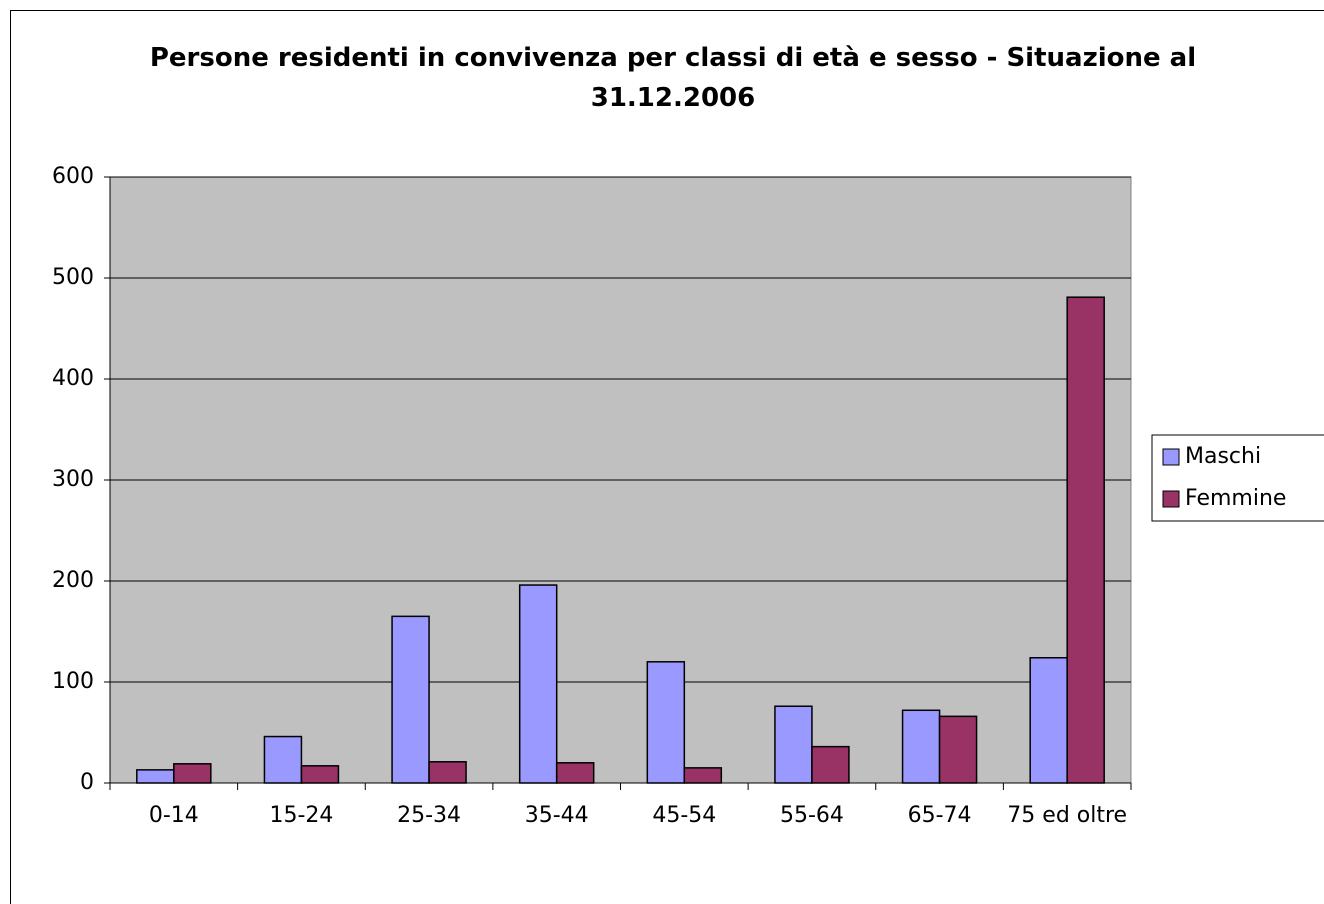 This screenshot has width=1324, height=904. I want to click on legend-label: Femmine, so click(1235, 498).